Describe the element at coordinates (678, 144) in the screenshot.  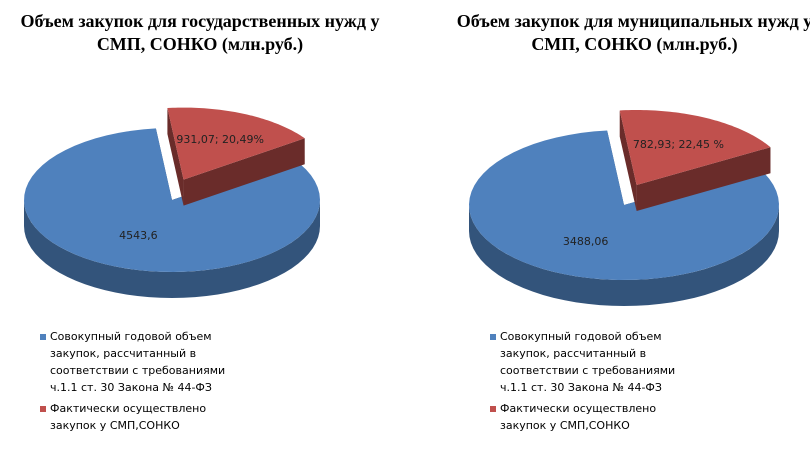
I see `data-label: 782,93; 22,45 %` at that location.